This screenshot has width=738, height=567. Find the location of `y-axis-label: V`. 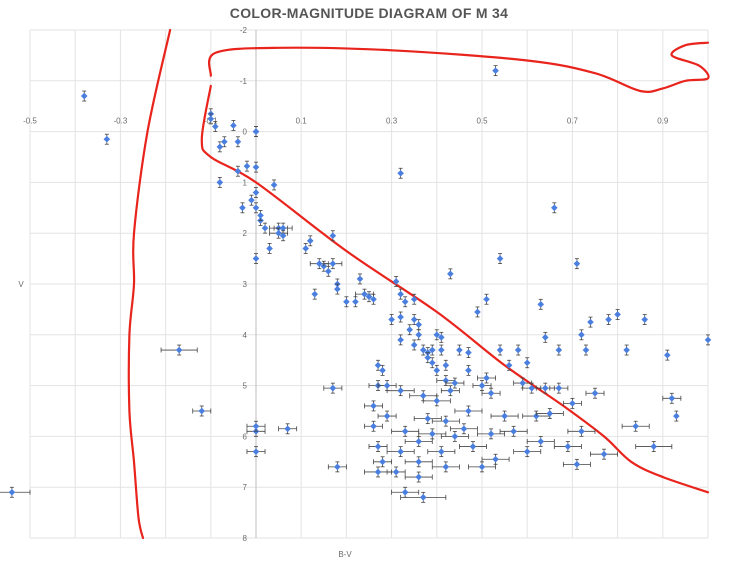

y-axis-label: V is located at coordinates (21, 284).